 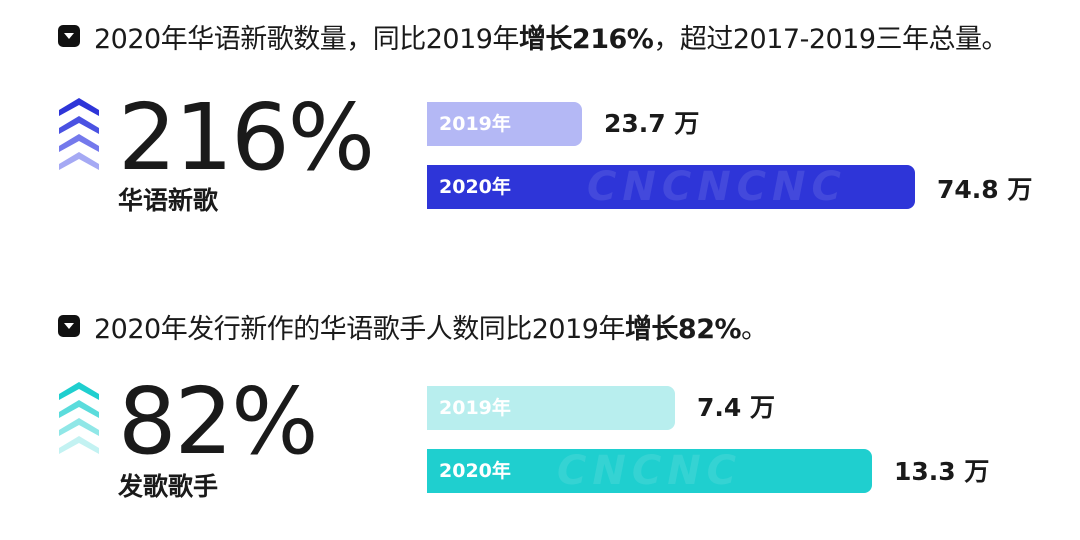 I want to click on bar-2020: CNCNCNC 2020年, so click(x=671, y=187).